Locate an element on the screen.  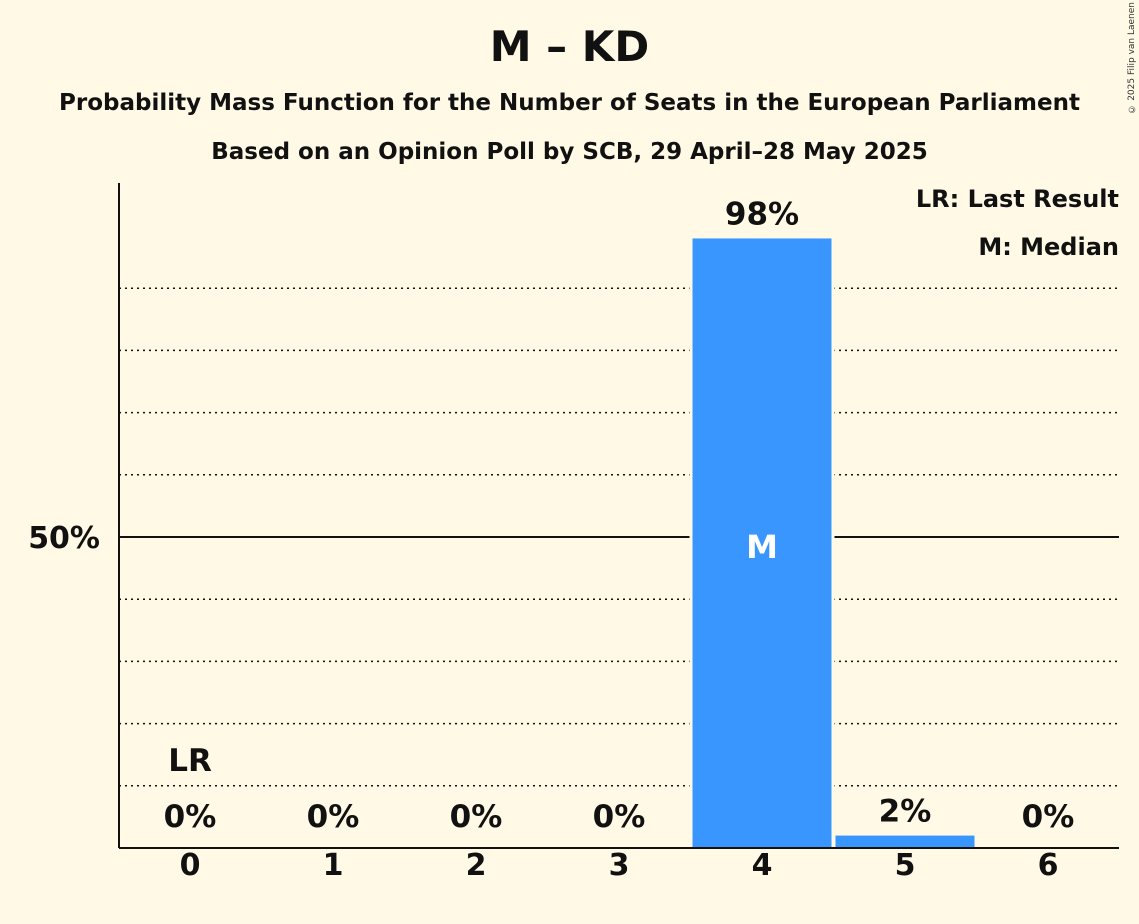
value-label-2: 0% is located at coordinates (476, 817).